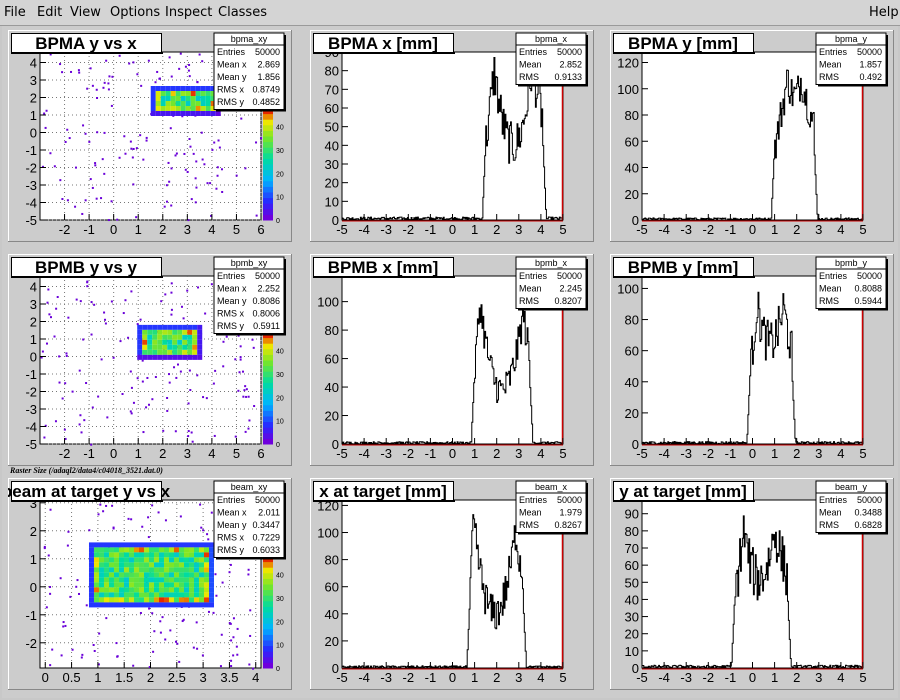 The image size is (900, 700). I want to click on menu-view: View, so click(85, 12).